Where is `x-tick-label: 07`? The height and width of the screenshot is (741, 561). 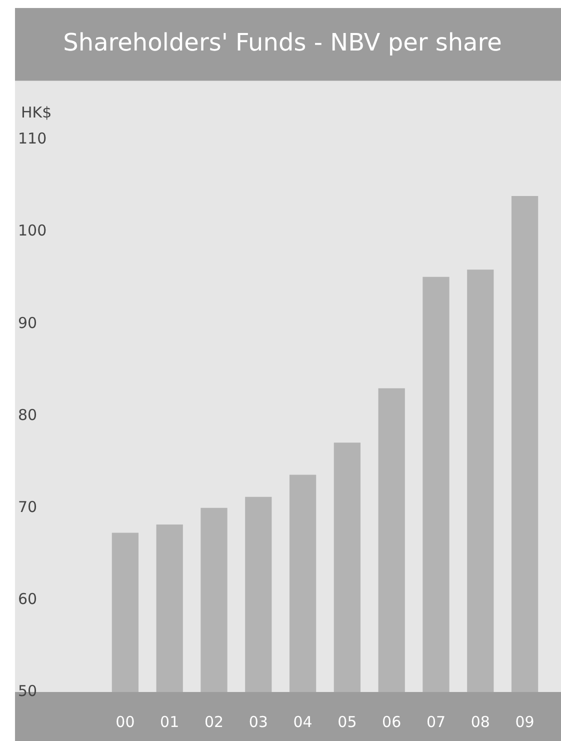
x-tick-label: 07 is located at coordinates (436, 721).